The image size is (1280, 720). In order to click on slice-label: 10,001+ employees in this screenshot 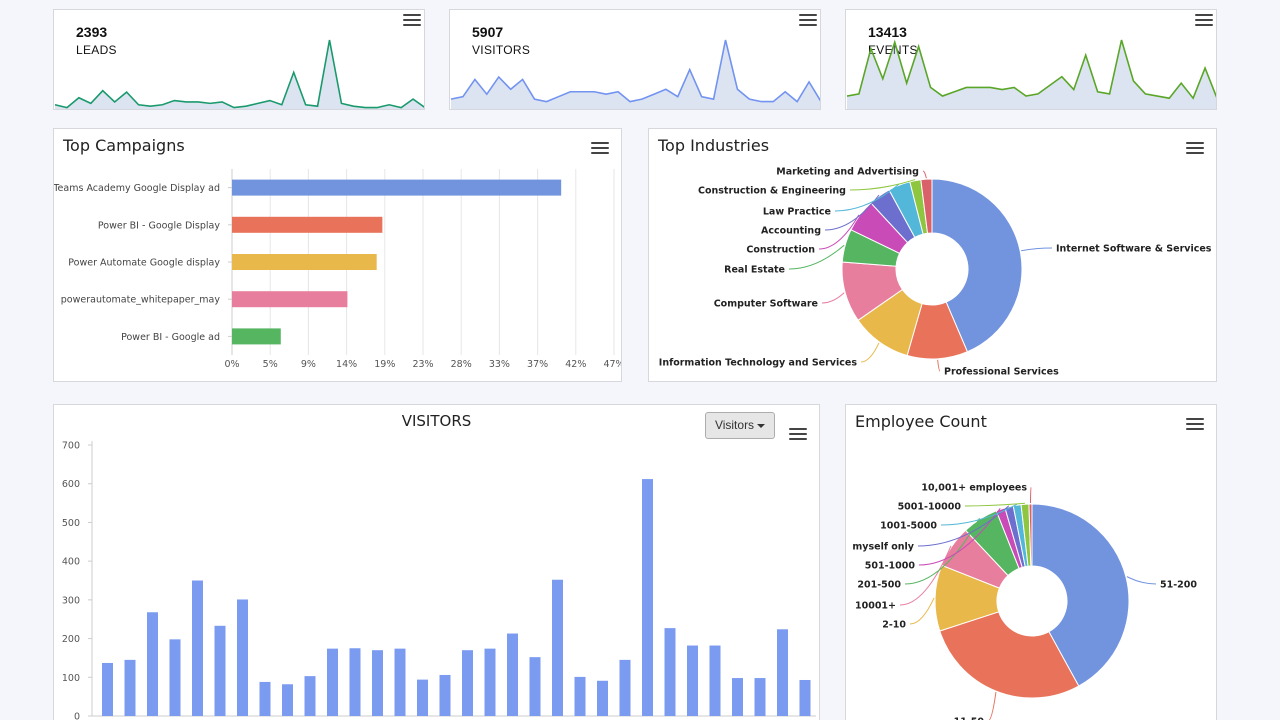, I will do `click(974, 488)`.